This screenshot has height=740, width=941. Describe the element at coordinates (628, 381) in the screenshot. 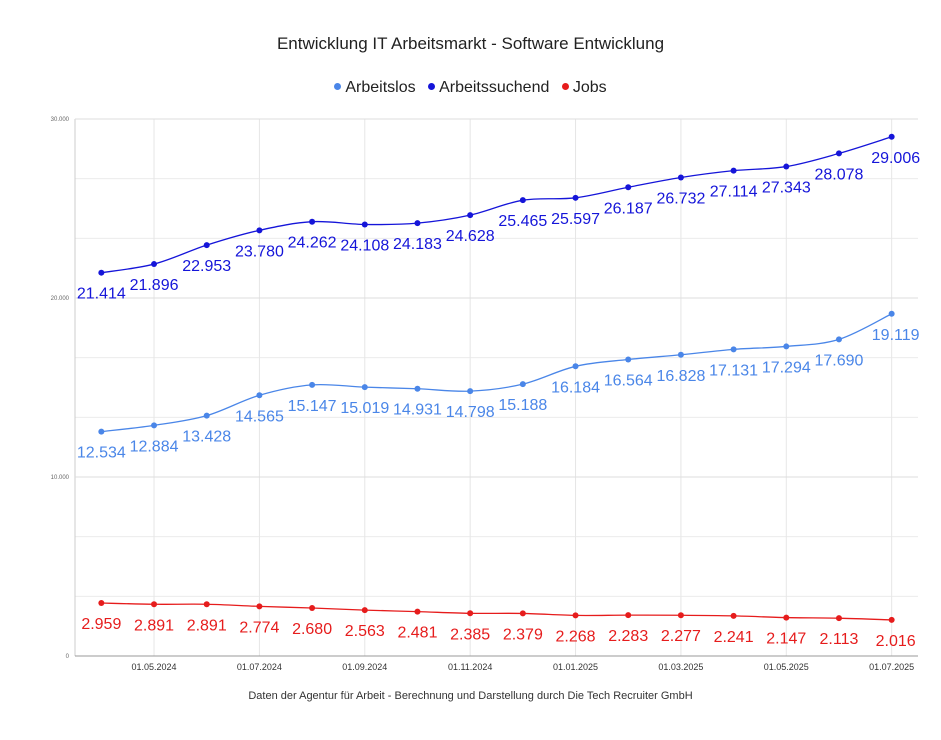

I see `data-label-arbeitslos: 16.564` at that location.